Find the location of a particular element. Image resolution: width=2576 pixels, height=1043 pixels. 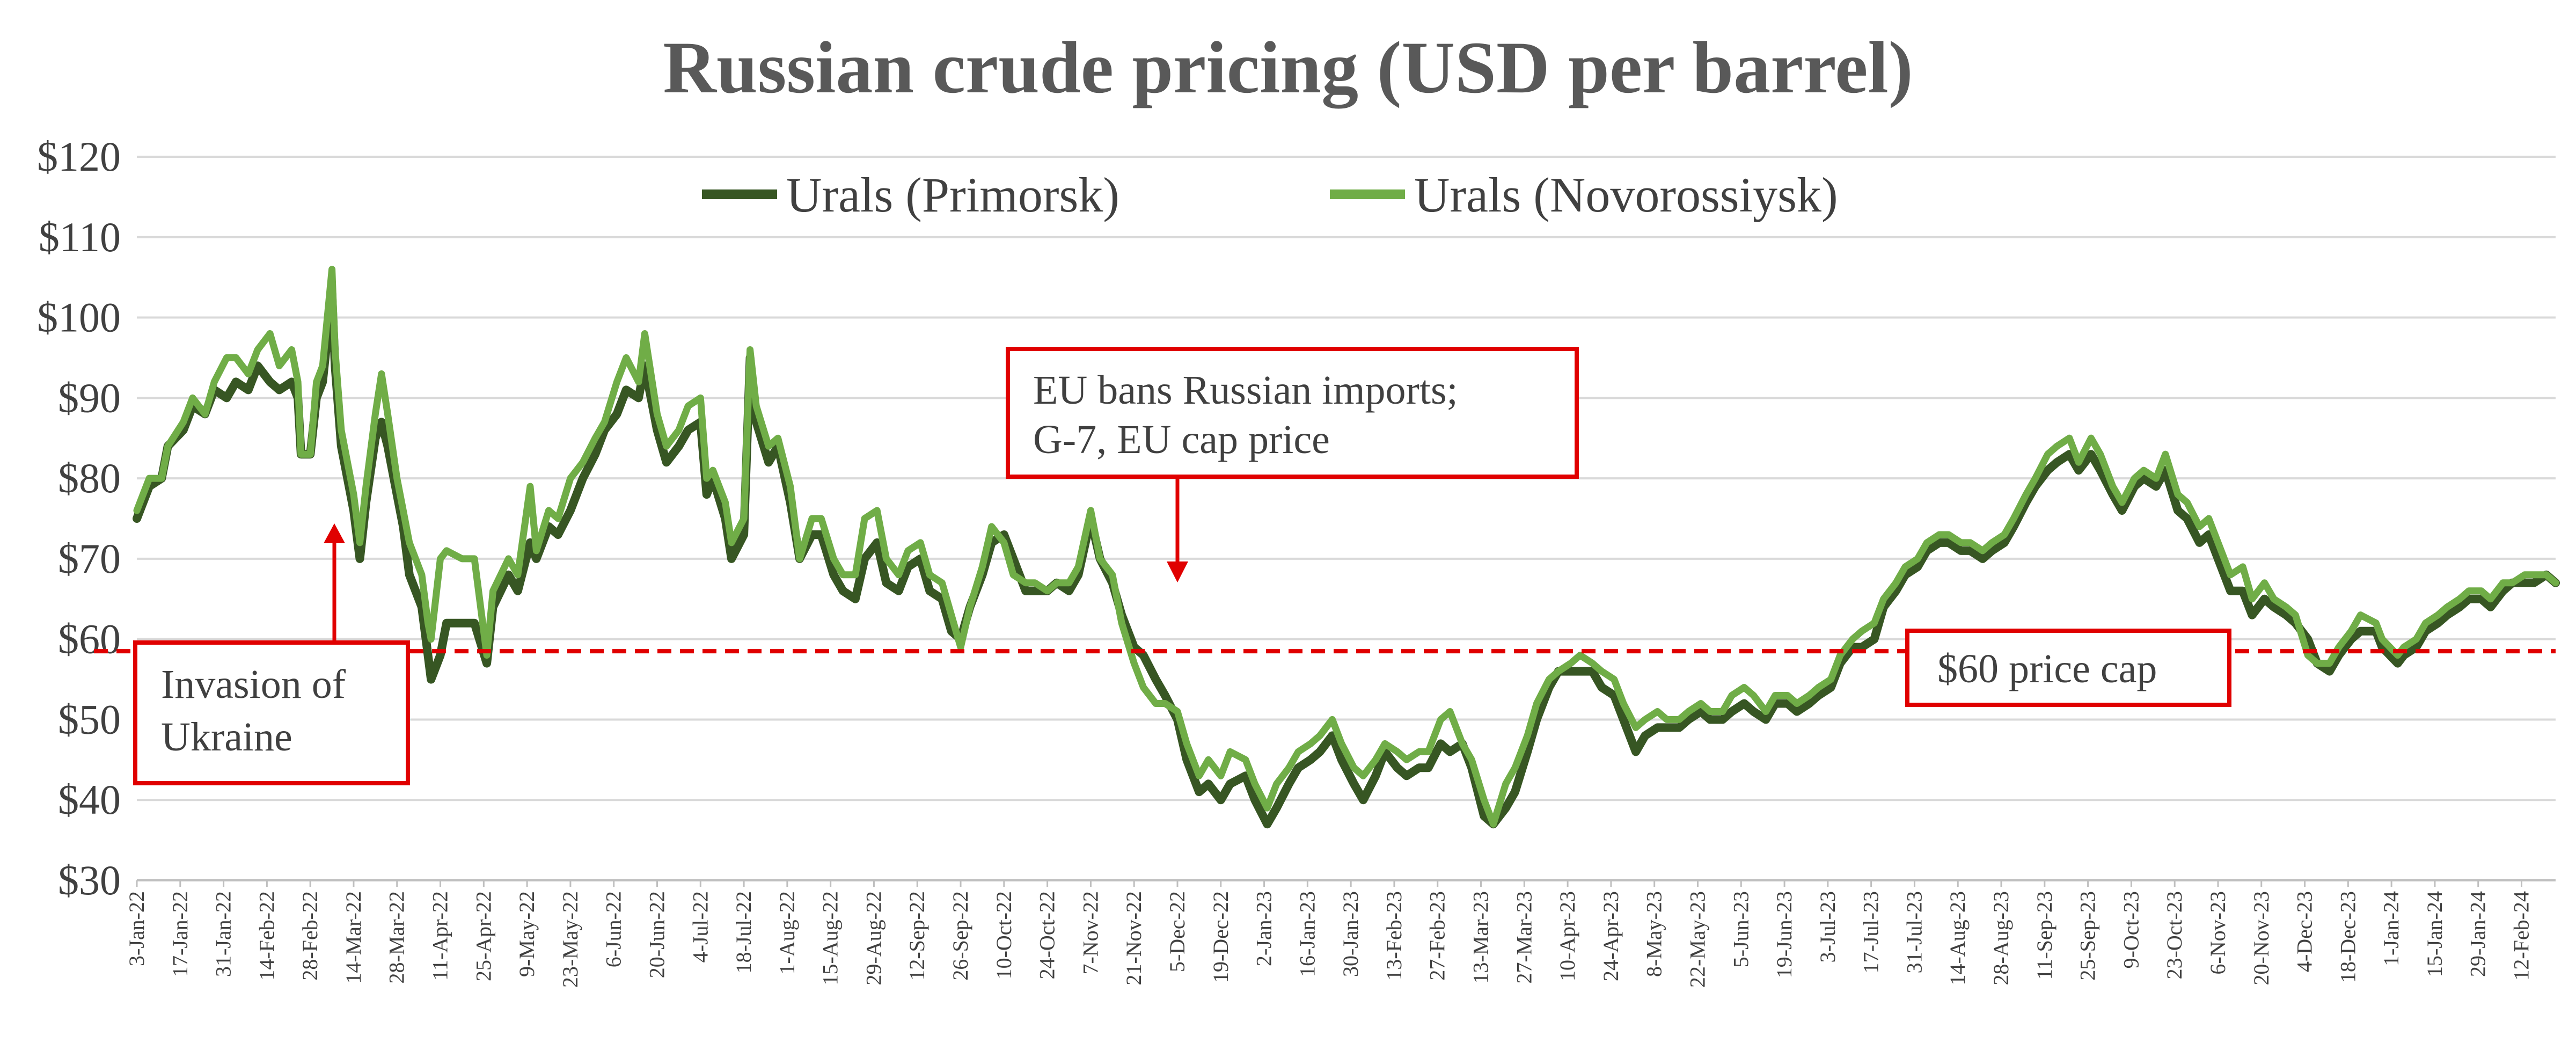

x-tick-label: 15-Jan-24 is located at coordinates (2435, 934).